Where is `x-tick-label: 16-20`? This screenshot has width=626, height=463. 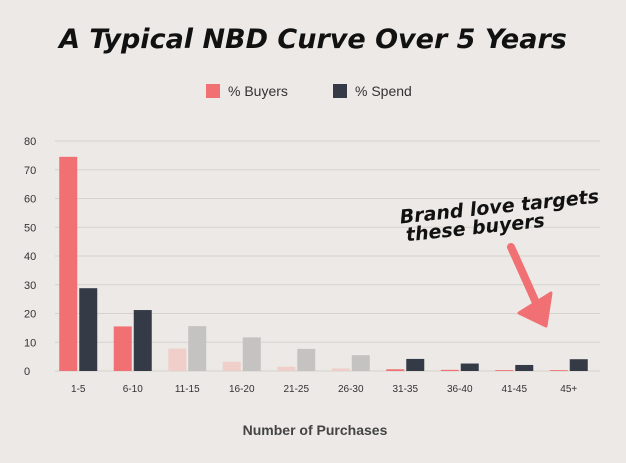 x-tick-label: 16-20 is located at coordinates (242, 389).